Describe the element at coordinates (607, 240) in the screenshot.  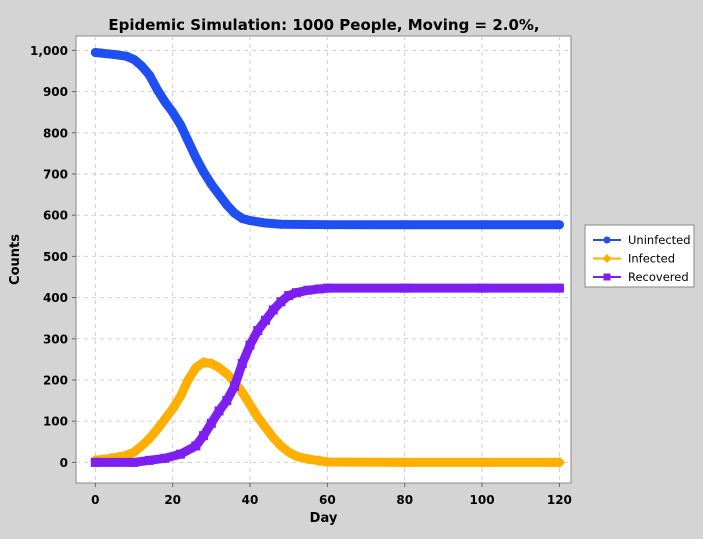
I see `legend-marker-uninfected` at that location.